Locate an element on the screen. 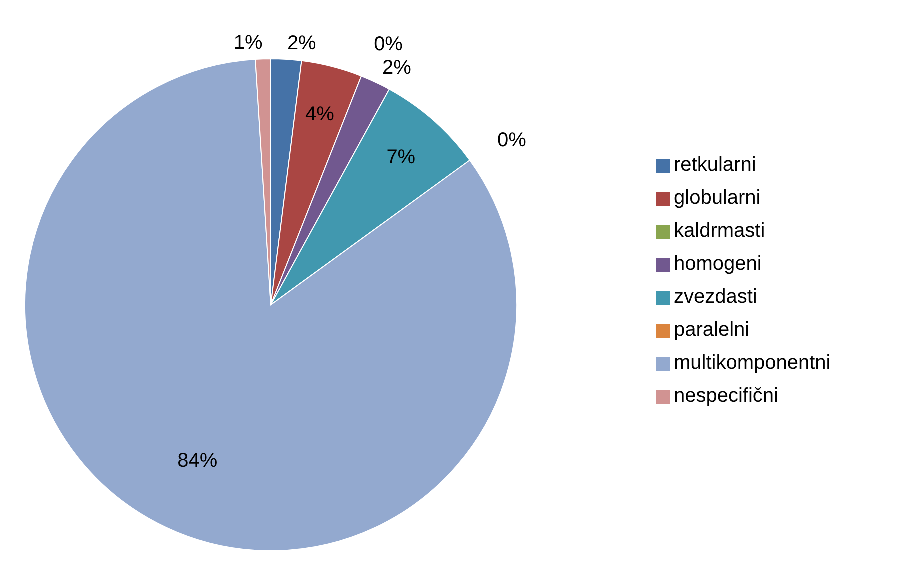 This screenshot has width=904, height=562. data-label: 84% is located at coordinates (198, 461).